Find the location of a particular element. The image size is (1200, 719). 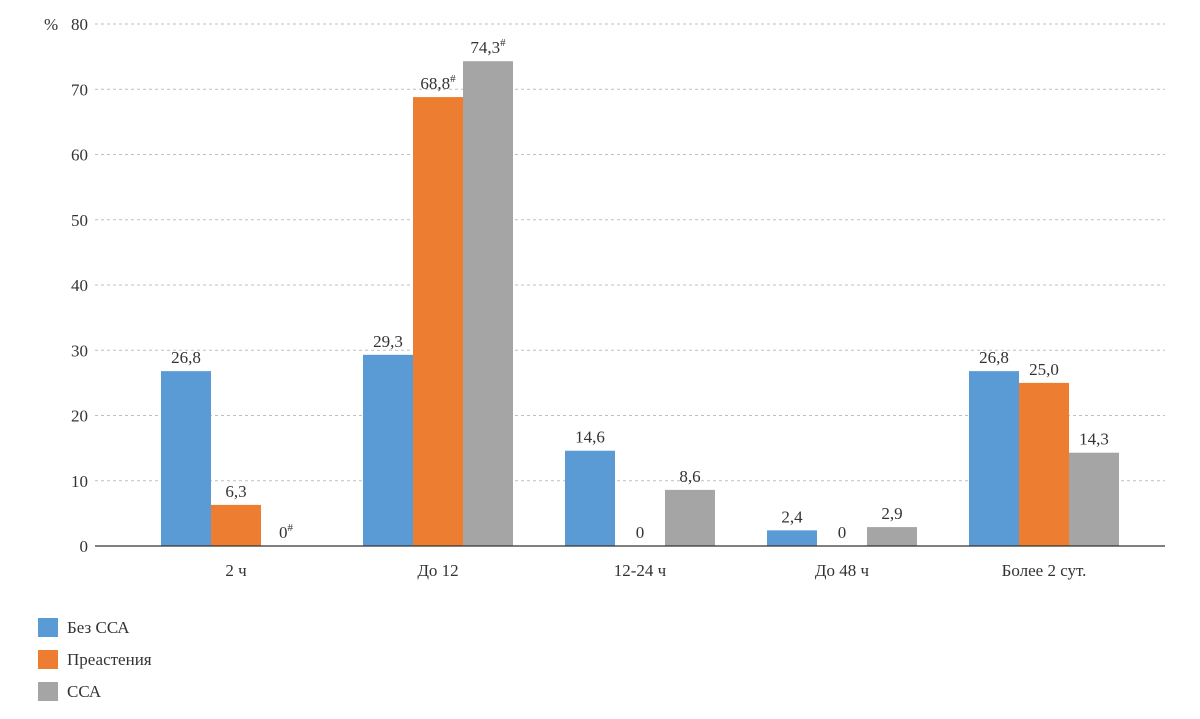

data-label: 14,3 is located at coordinates (1094, 439).